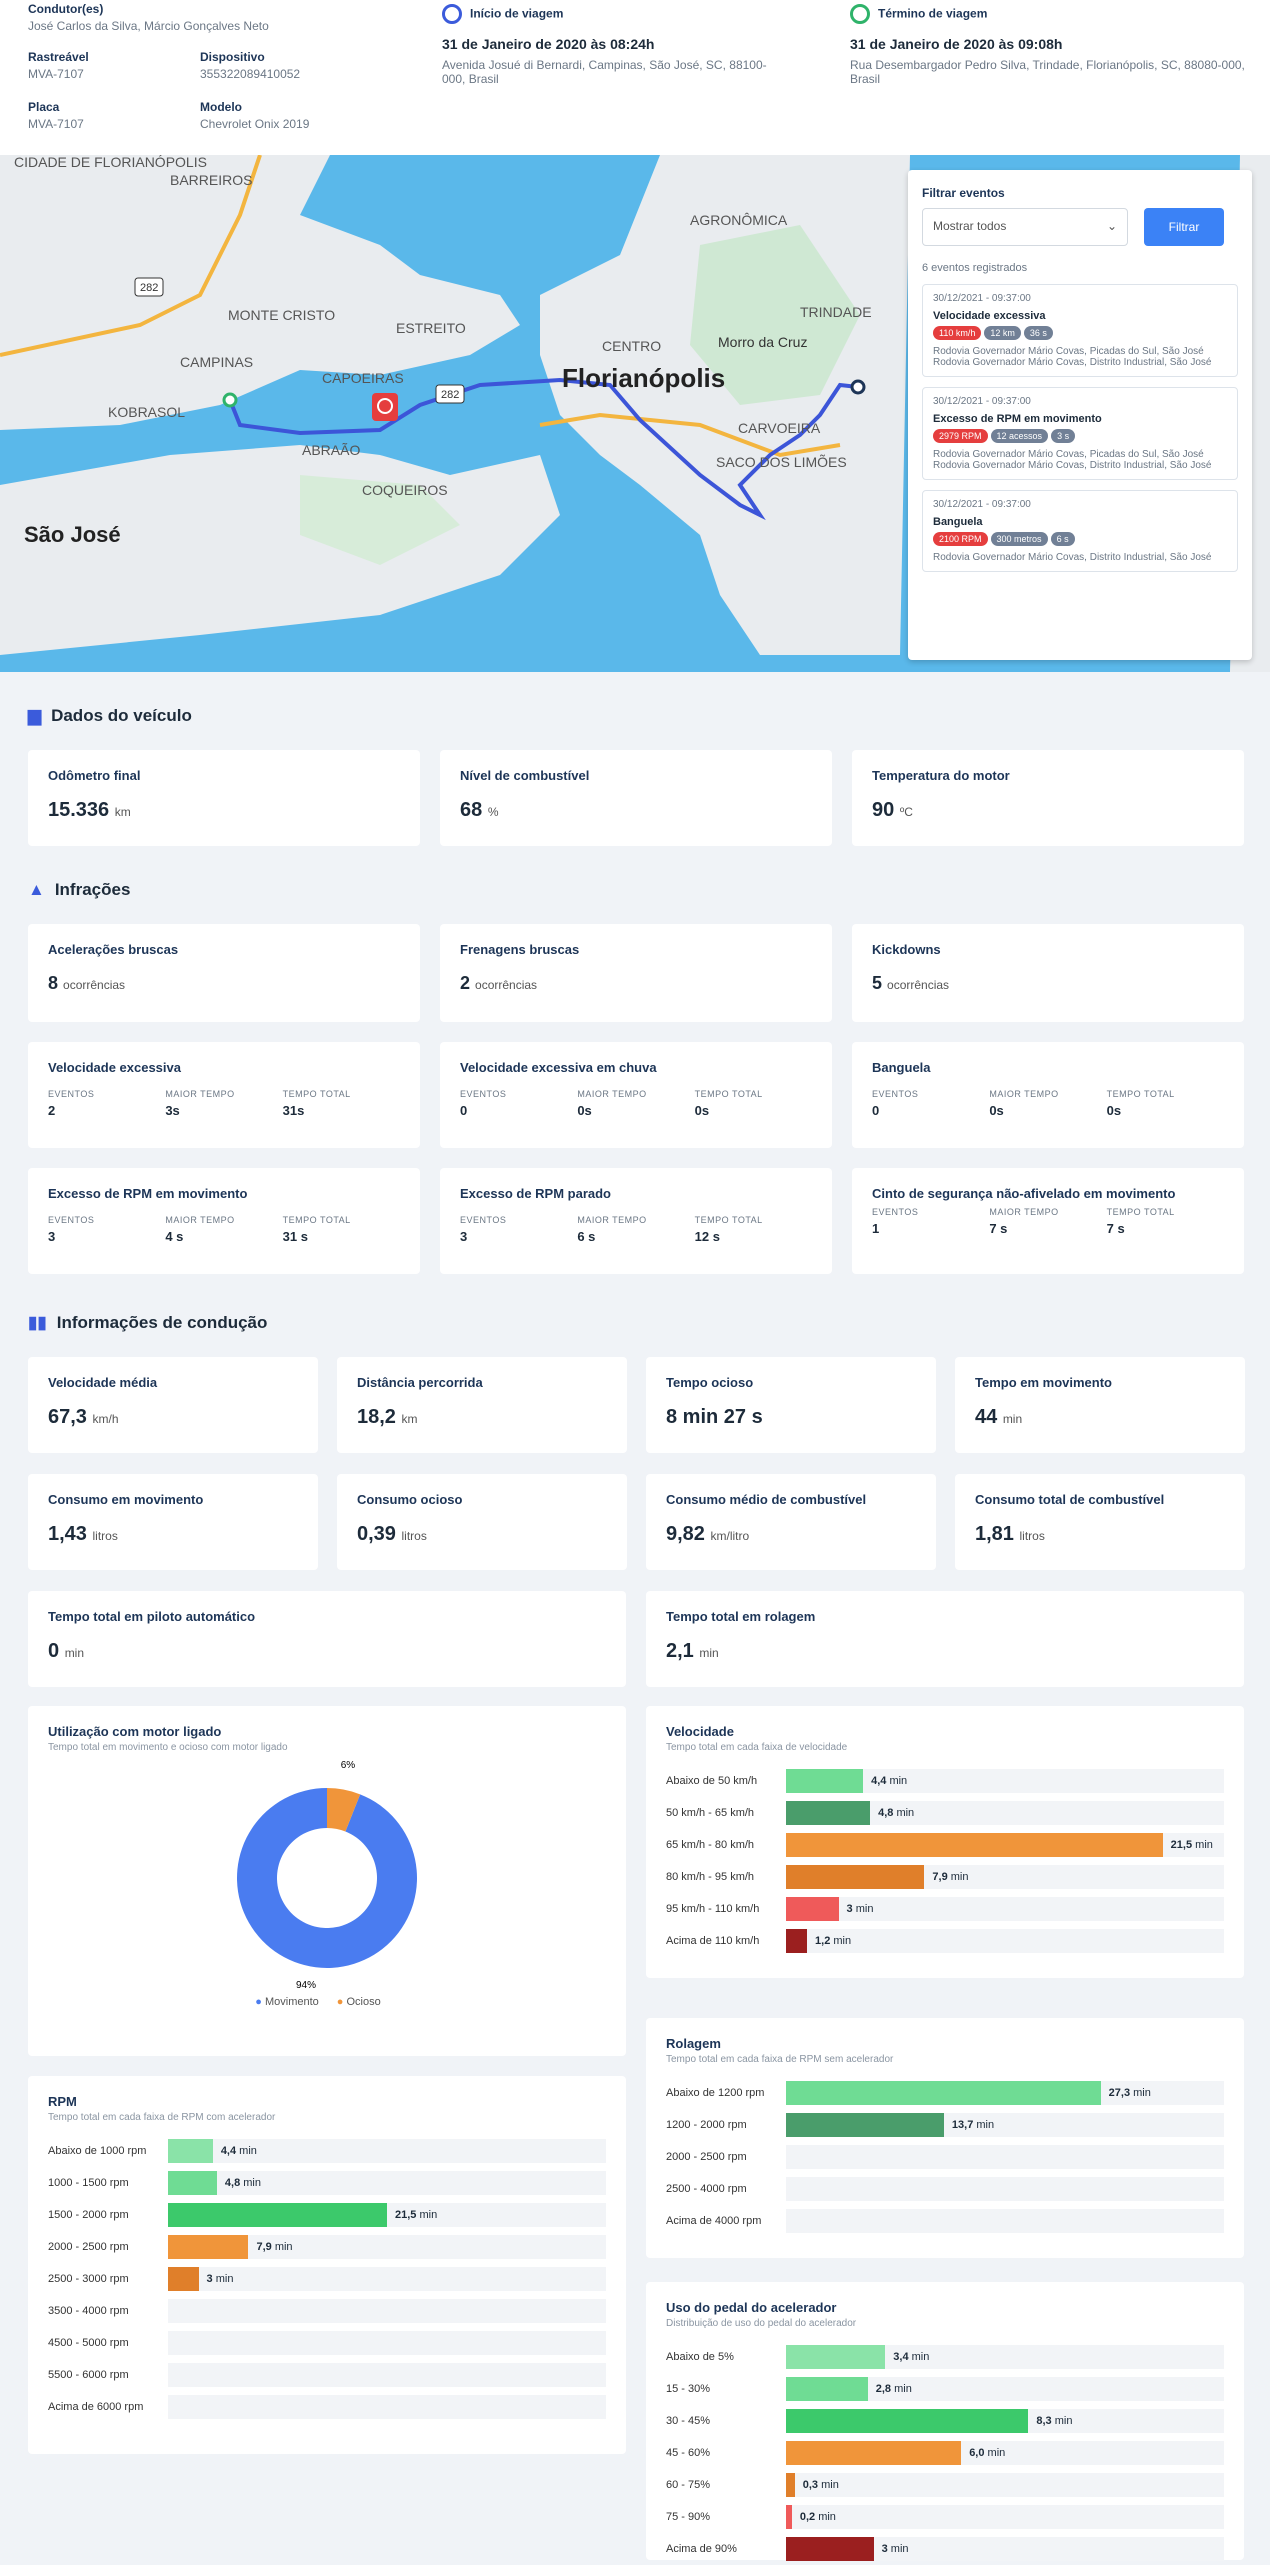 This screenshot has width=1270, height=2565. Describe the element at coordinates (713, 1941) in the screenshot. I see `bar-category: Acima de 110 km/h` at that location.